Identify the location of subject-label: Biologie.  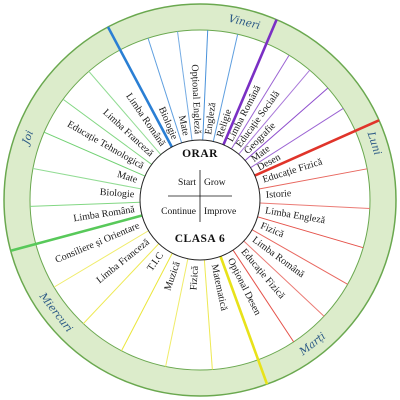
(117, 194).